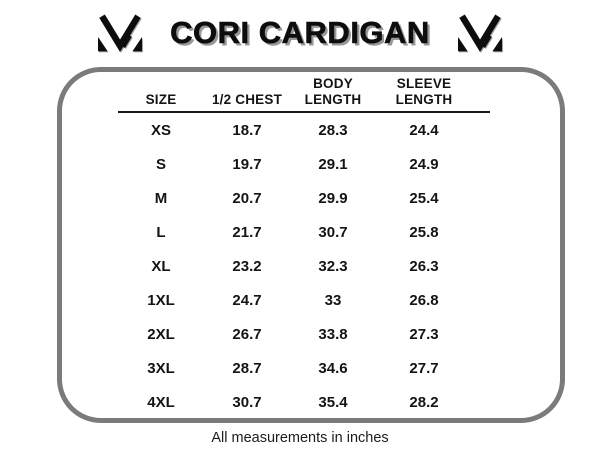  I want to click on cell-sleeve-length: 28.2, so click(424, 402).